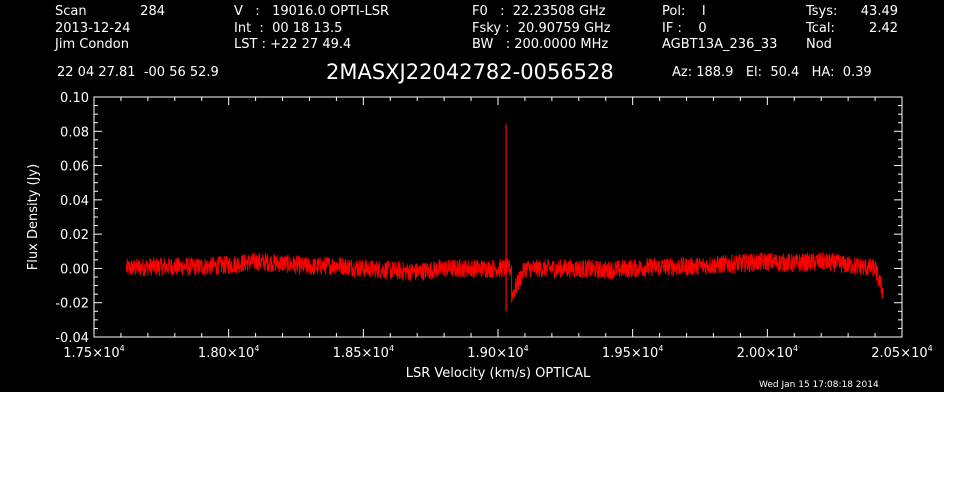 This screenshot has width=962, height=490. Describe the element at coordinates (72, 304) in the screenshot. I see `y-tick-label: -0.02` at that location.